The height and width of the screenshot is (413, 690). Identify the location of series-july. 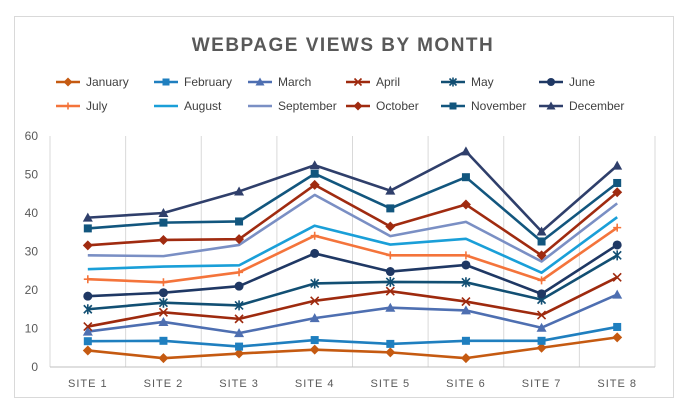
(352, 255).